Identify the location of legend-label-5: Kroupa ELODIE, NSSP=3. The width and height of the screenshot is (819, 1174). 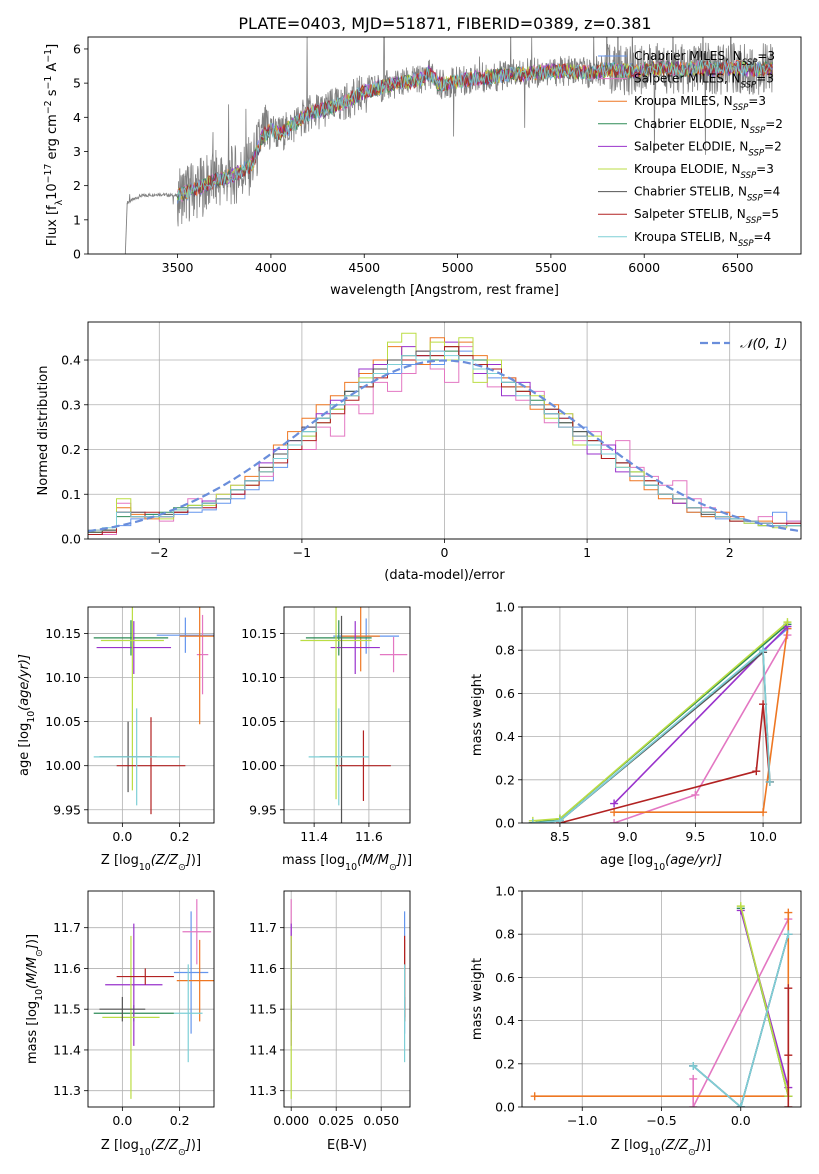
(704, 171).